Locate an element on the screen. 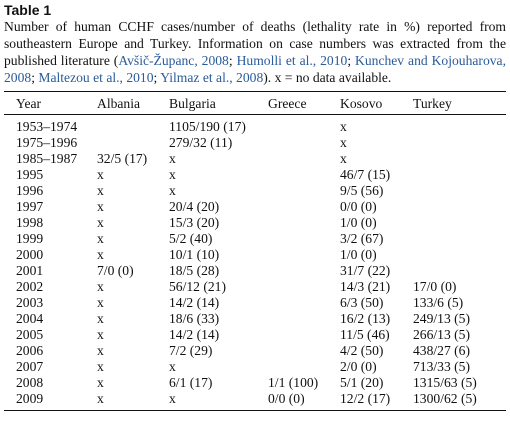 This screenshot has height=447, width=510. cell-kosovo: 46/7 (15) is located at coordinates (376, 175).